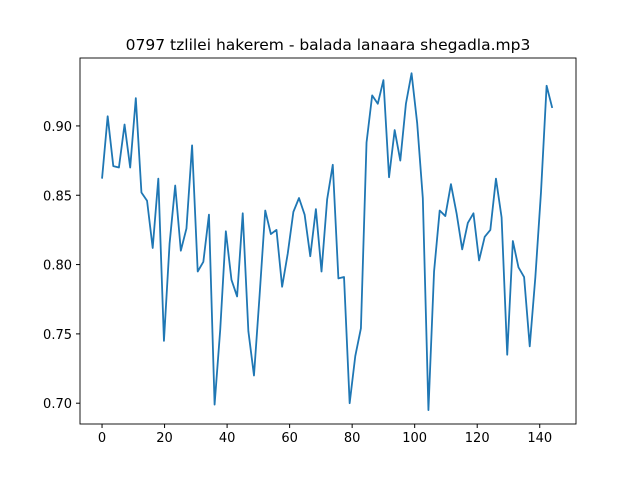 Image resolution: width=640 pixels, height=480 pixels. Describe the element at coordinates (289, 438) in the screenshot. I see `x-tick-label: 60` at that location.